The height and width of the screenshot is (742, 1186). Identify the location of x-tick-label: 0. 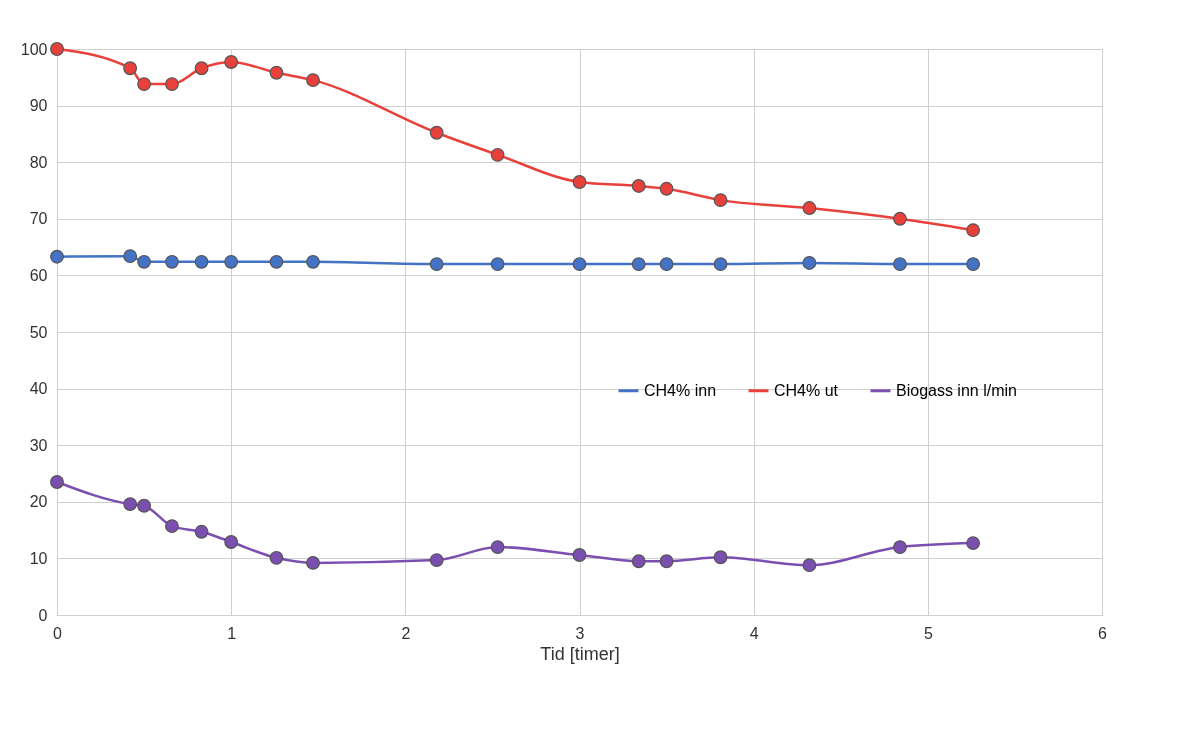
(58, 633).